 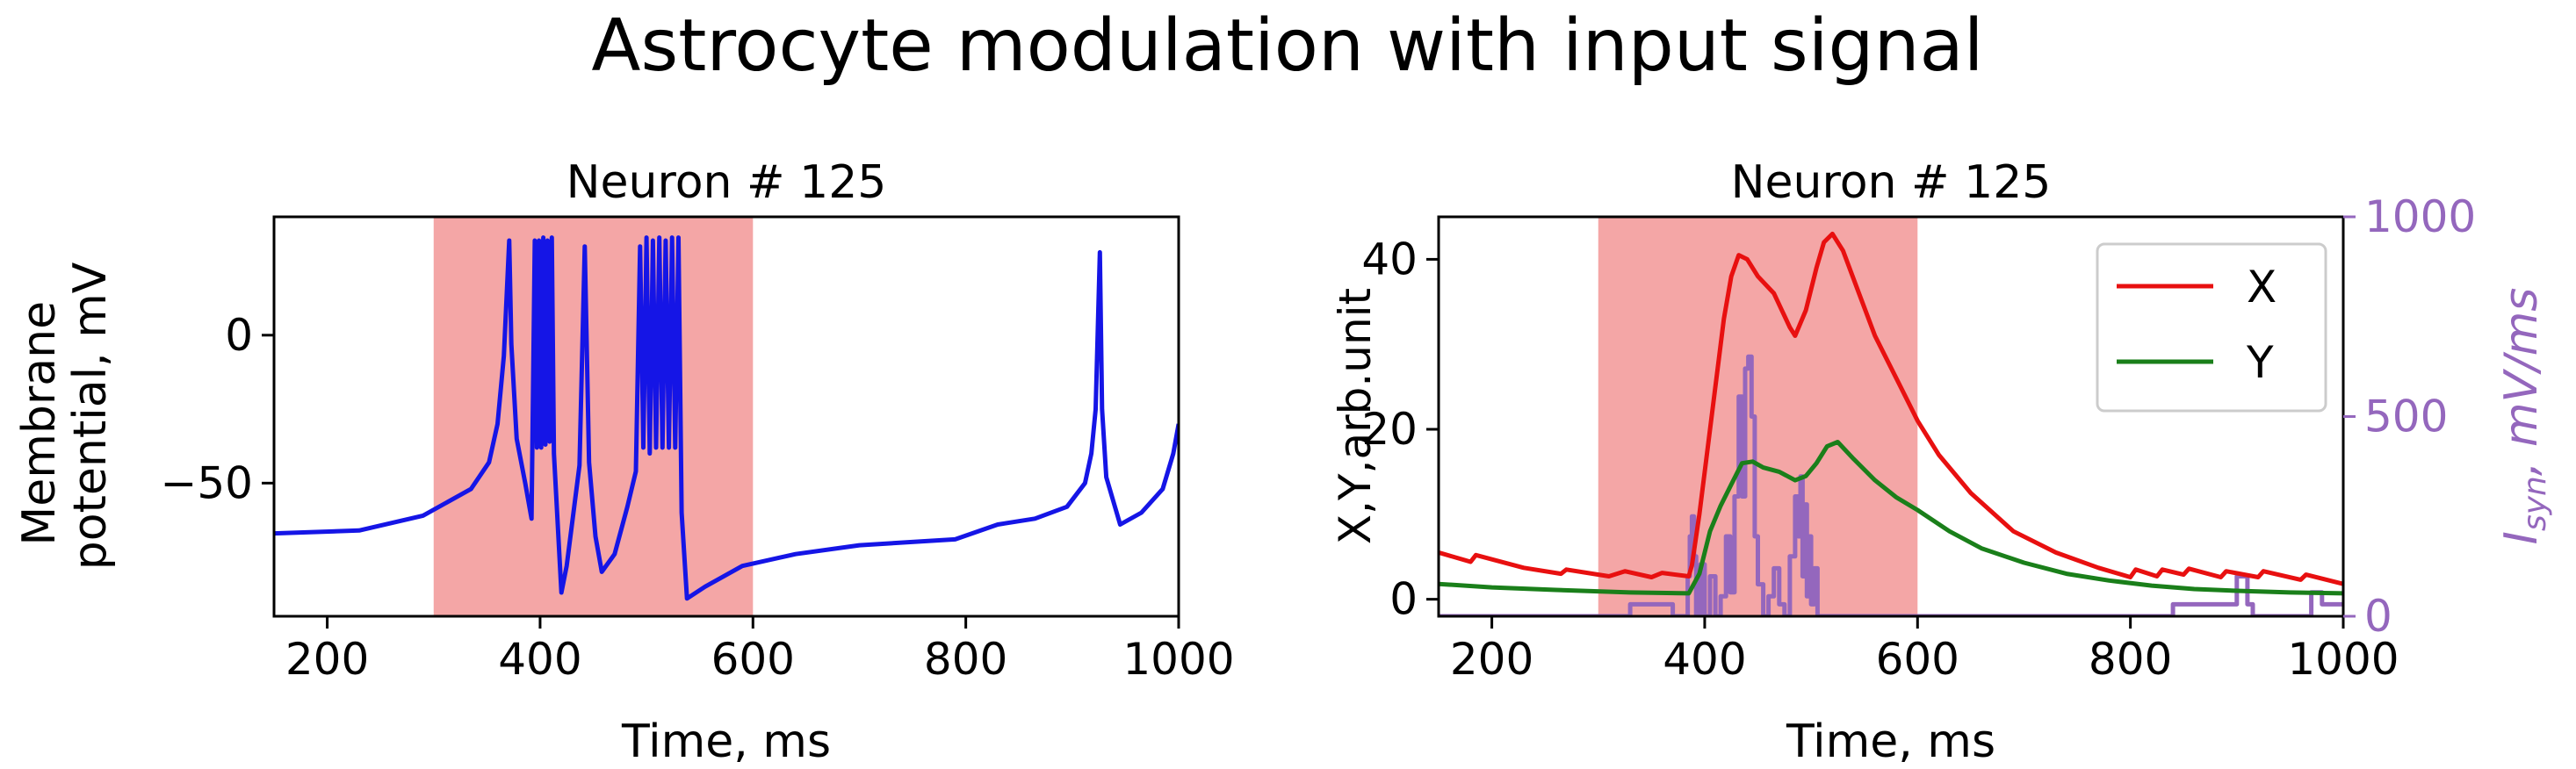 What do you see at coordinates (1389, 429) in the screenshot?
I see `y-tick-label: 20` at bounding box center [1389, 429].